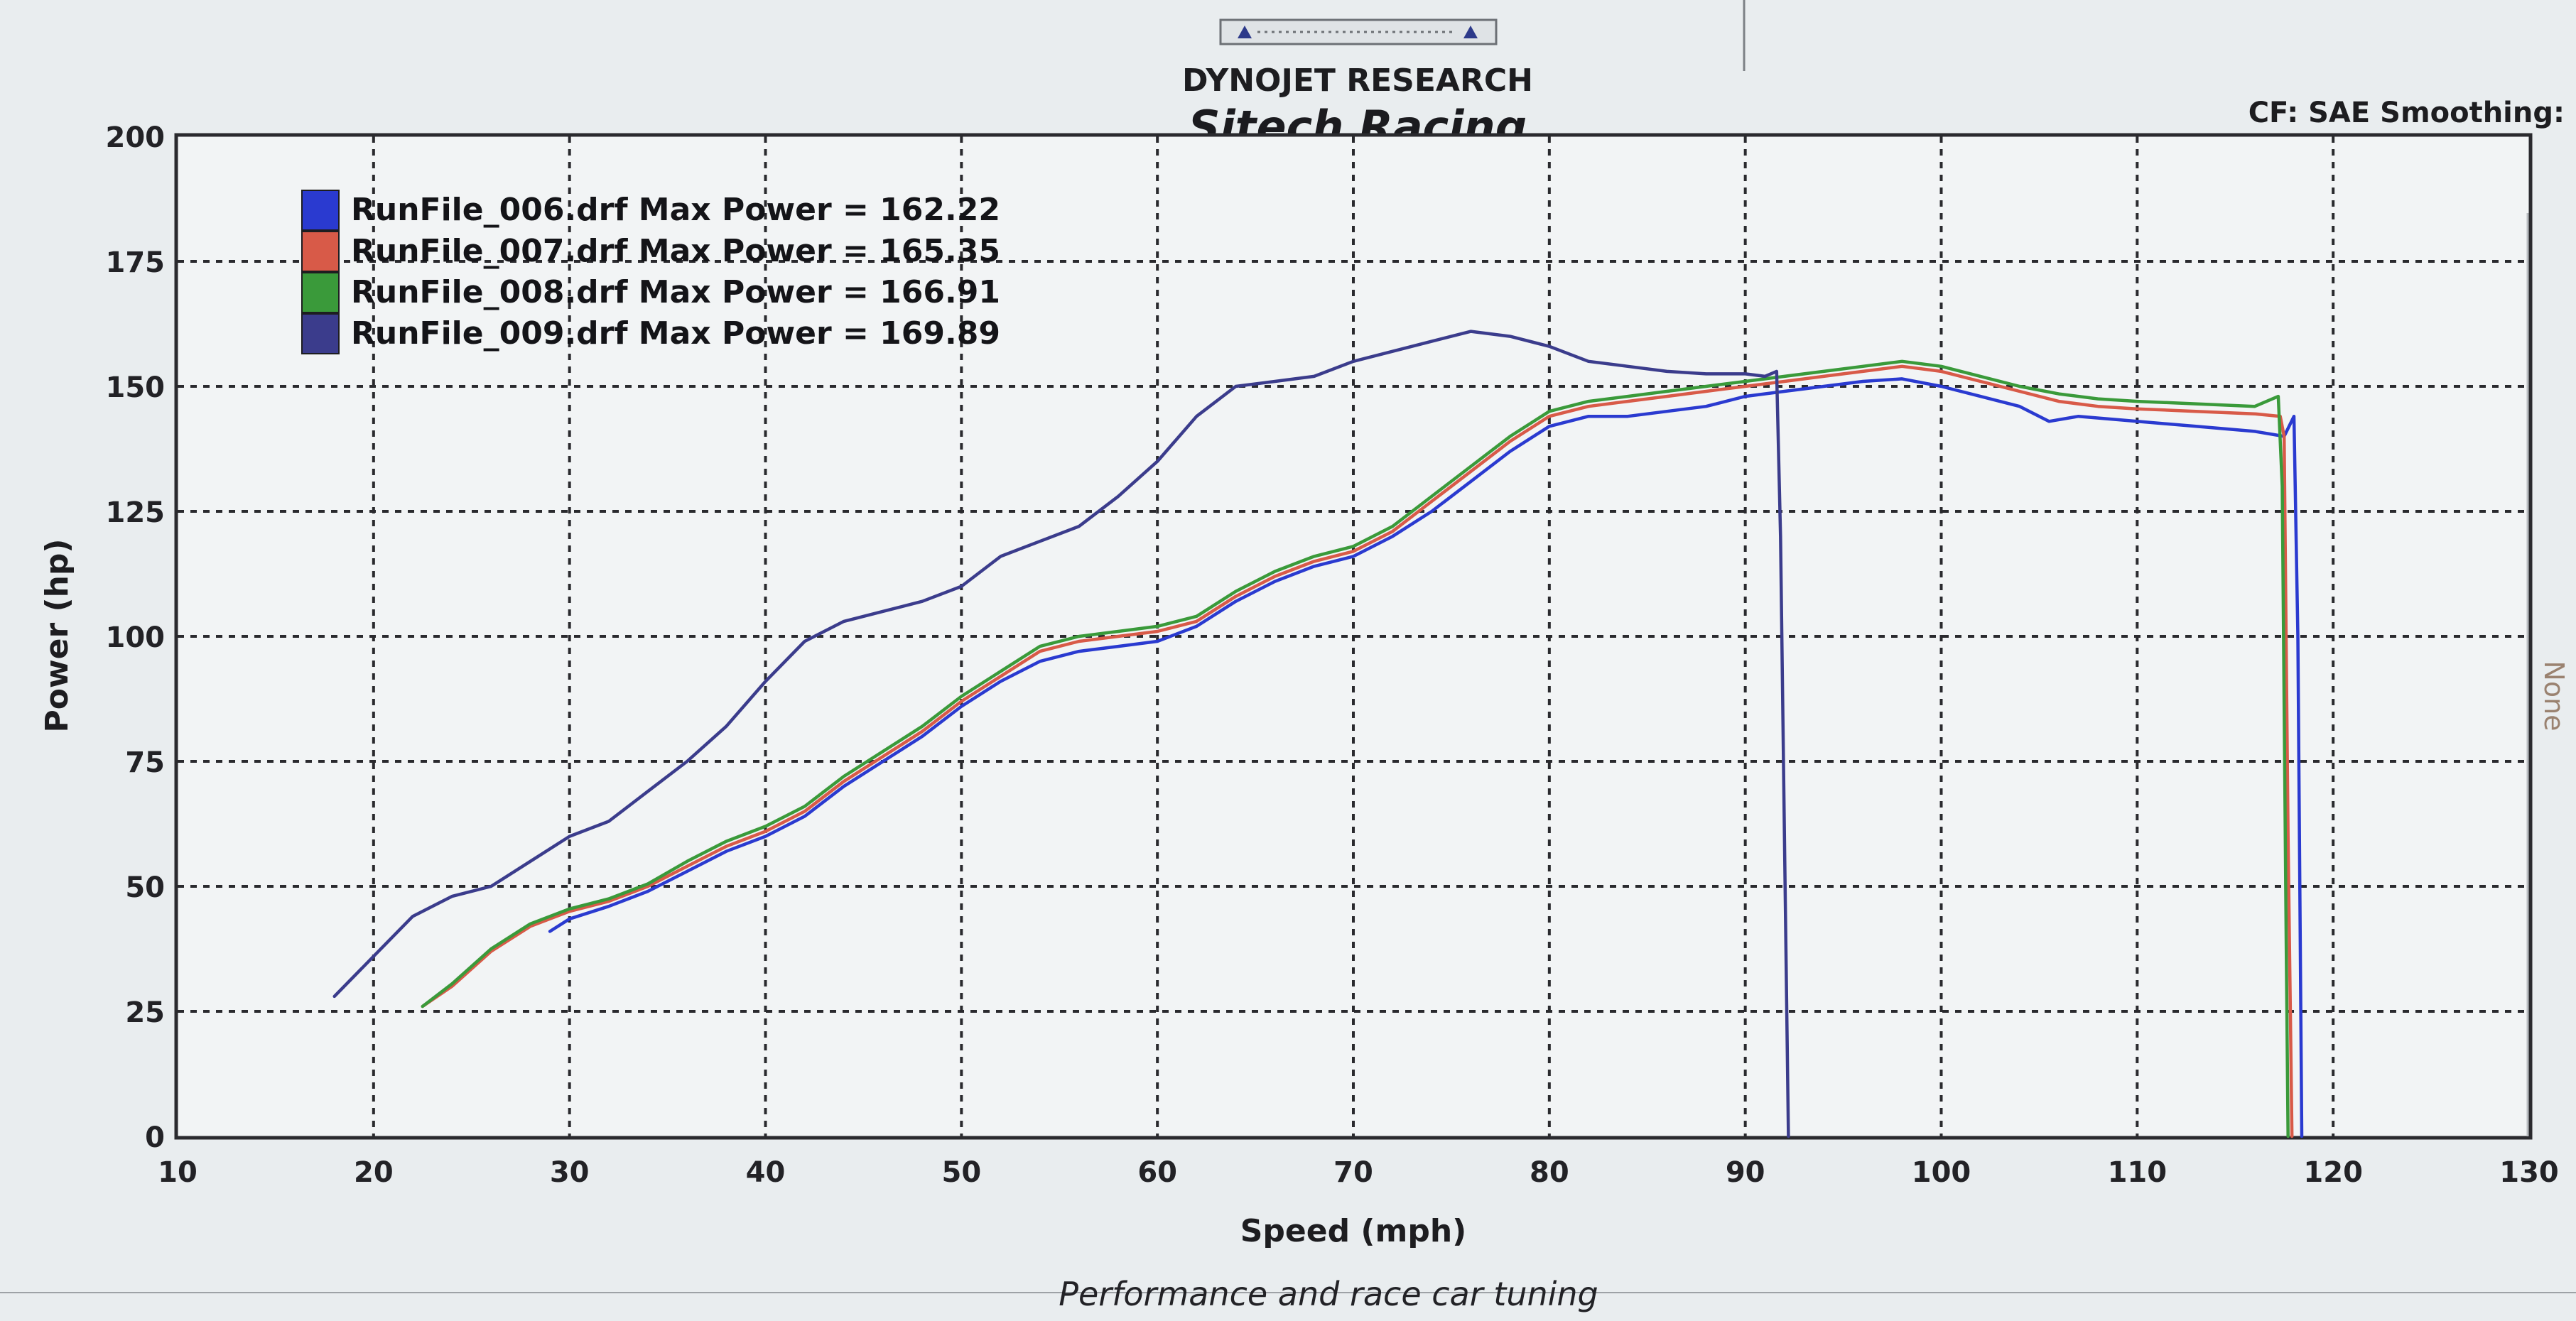  I want to click on x-tick-label-8: 90, so click(1745, 1172).